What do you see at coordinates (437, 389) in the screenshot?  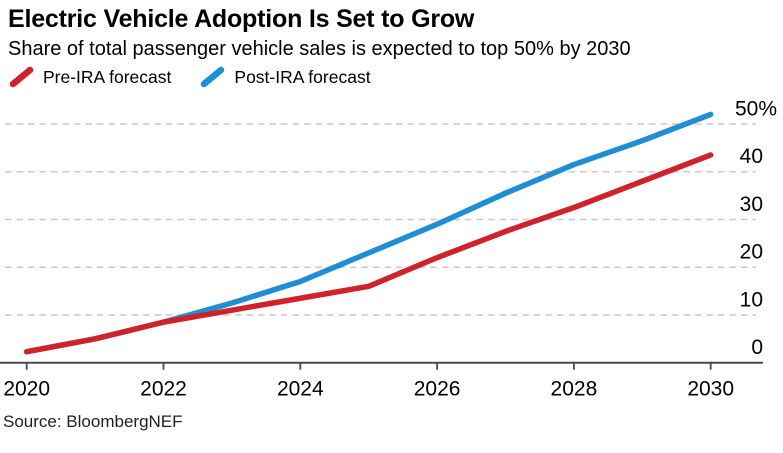 I see `x-axis-label: 2026` at bounding box center [437, 389].